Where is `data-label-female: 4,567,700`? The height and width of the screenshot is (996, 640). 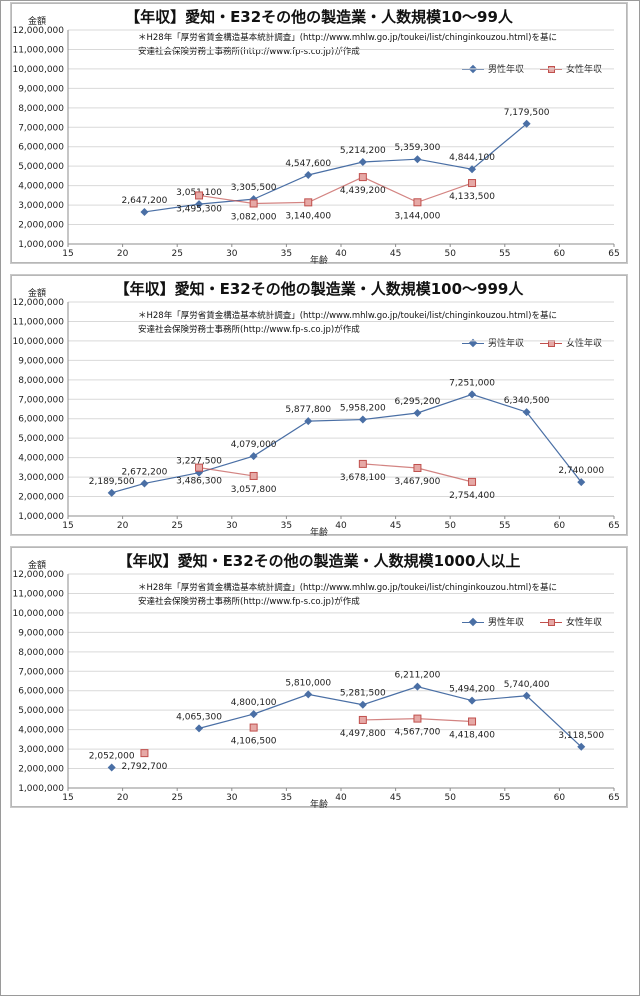
data-label-female: 4,567,700 is located at coordinates (418, 733).